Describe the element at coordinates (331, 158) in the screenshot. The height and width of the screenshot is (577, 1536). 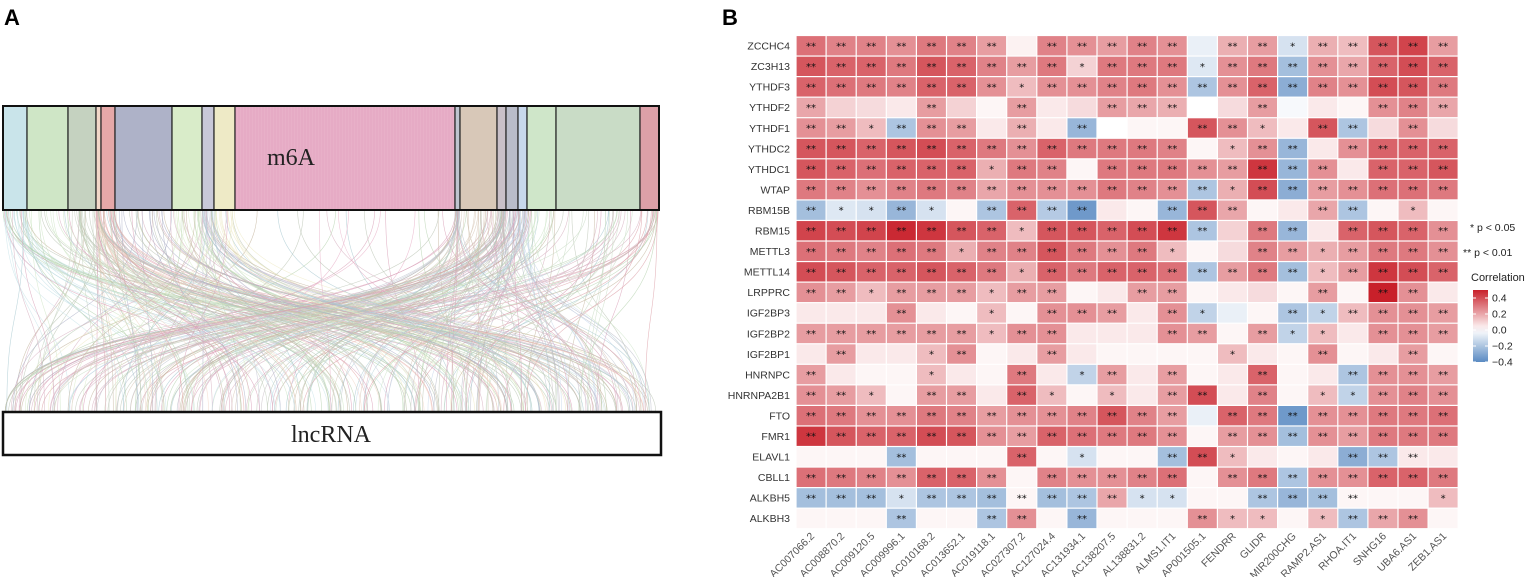
I see `m6a-box` at that location.